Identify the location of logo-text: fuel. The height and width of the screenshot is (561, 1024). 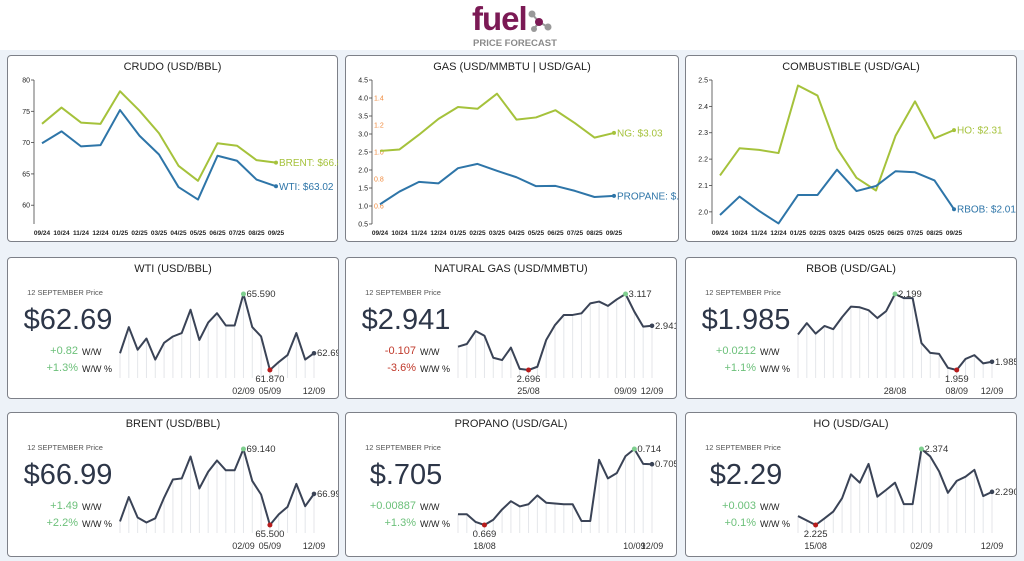
(500, 18).